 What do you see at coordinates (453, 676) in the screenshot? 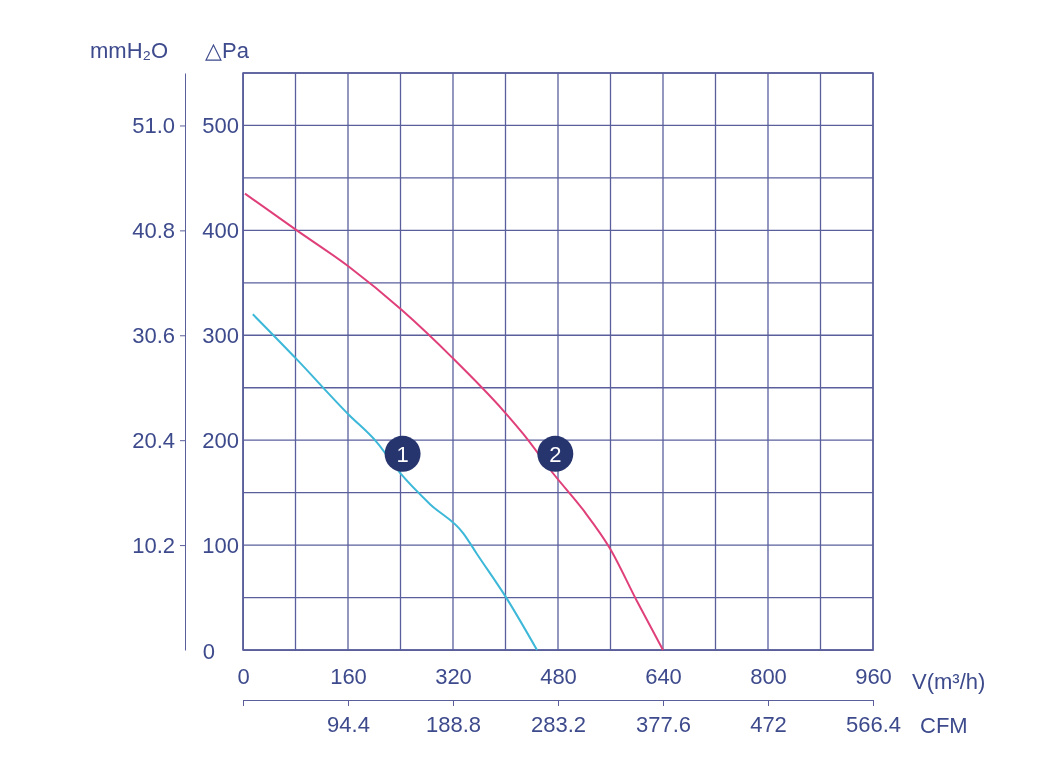
I see `x-tick-label: 320` at bounding box center [453, 676].